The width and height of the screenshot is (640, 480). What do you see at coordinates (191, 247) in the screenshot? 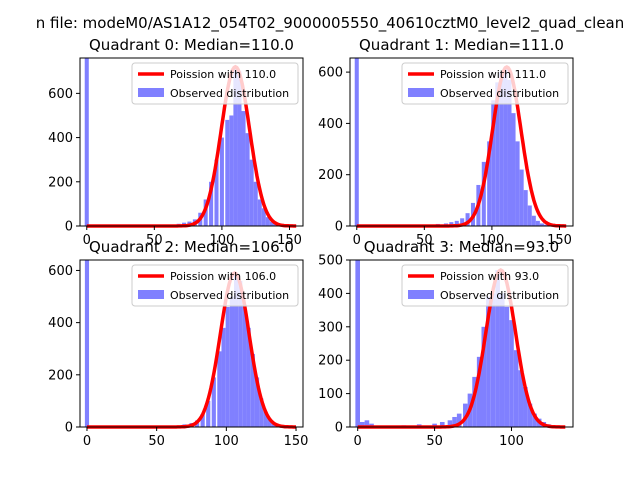
I see `panel-2-title: Quadrant 2: Median=106.0` at bounding box center [191, 247].